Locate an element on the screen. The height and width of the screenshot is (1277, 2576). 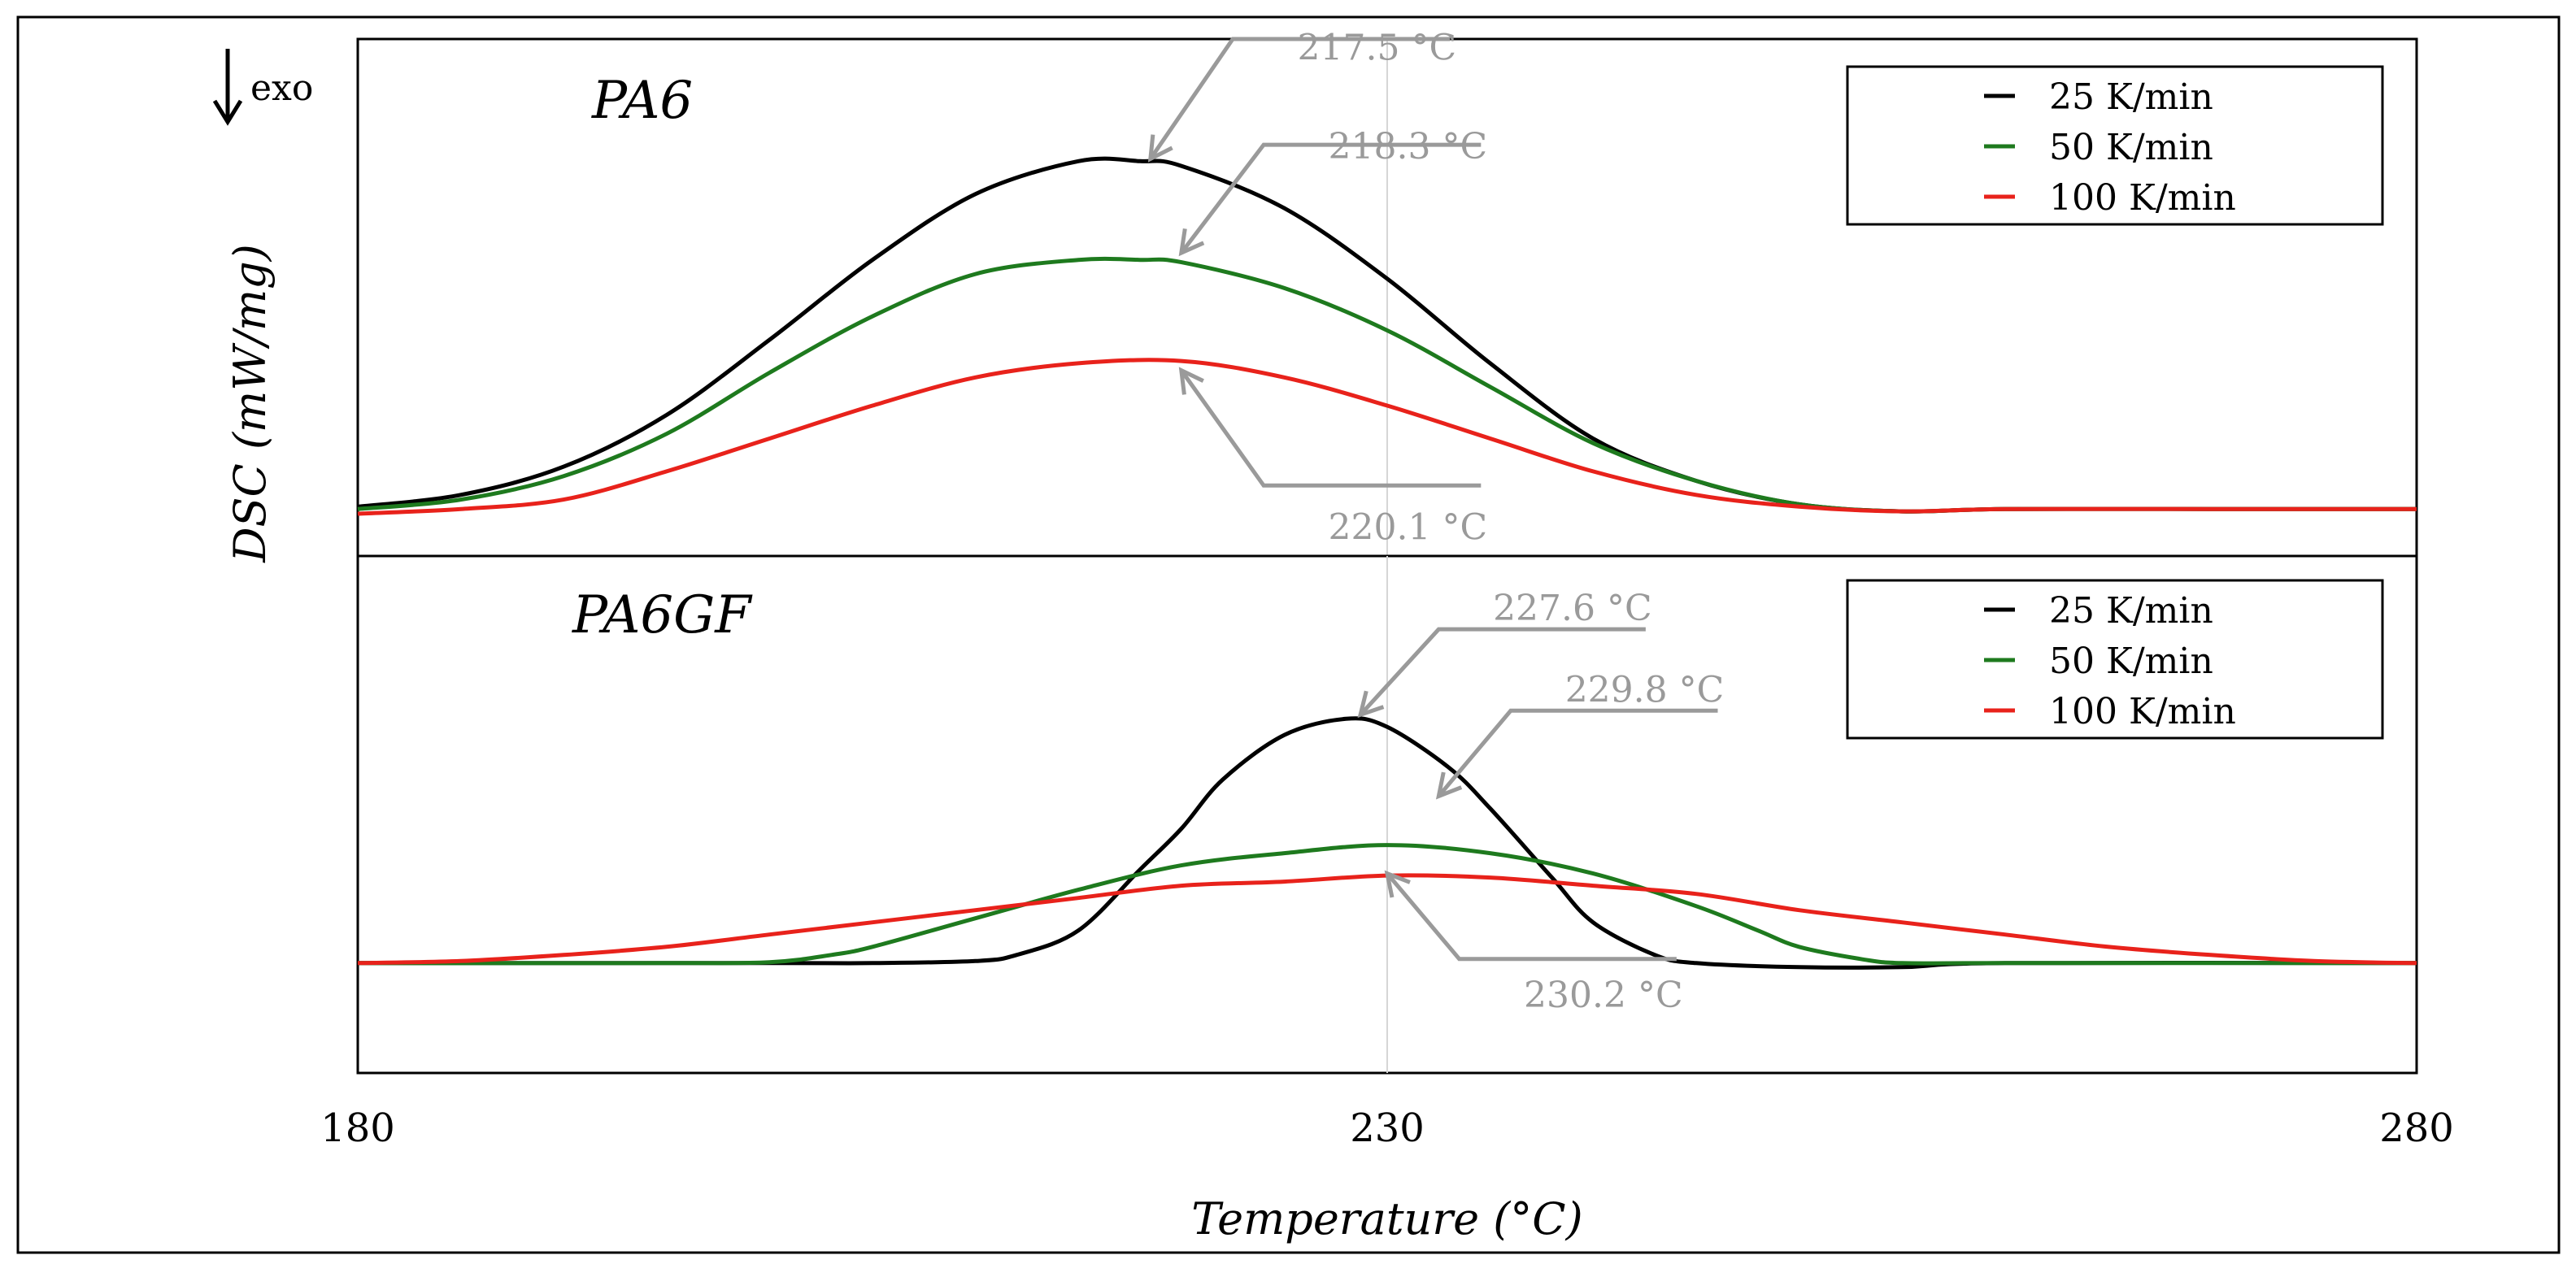
panel-title: PA6GF is located at coordinates (662, 615).